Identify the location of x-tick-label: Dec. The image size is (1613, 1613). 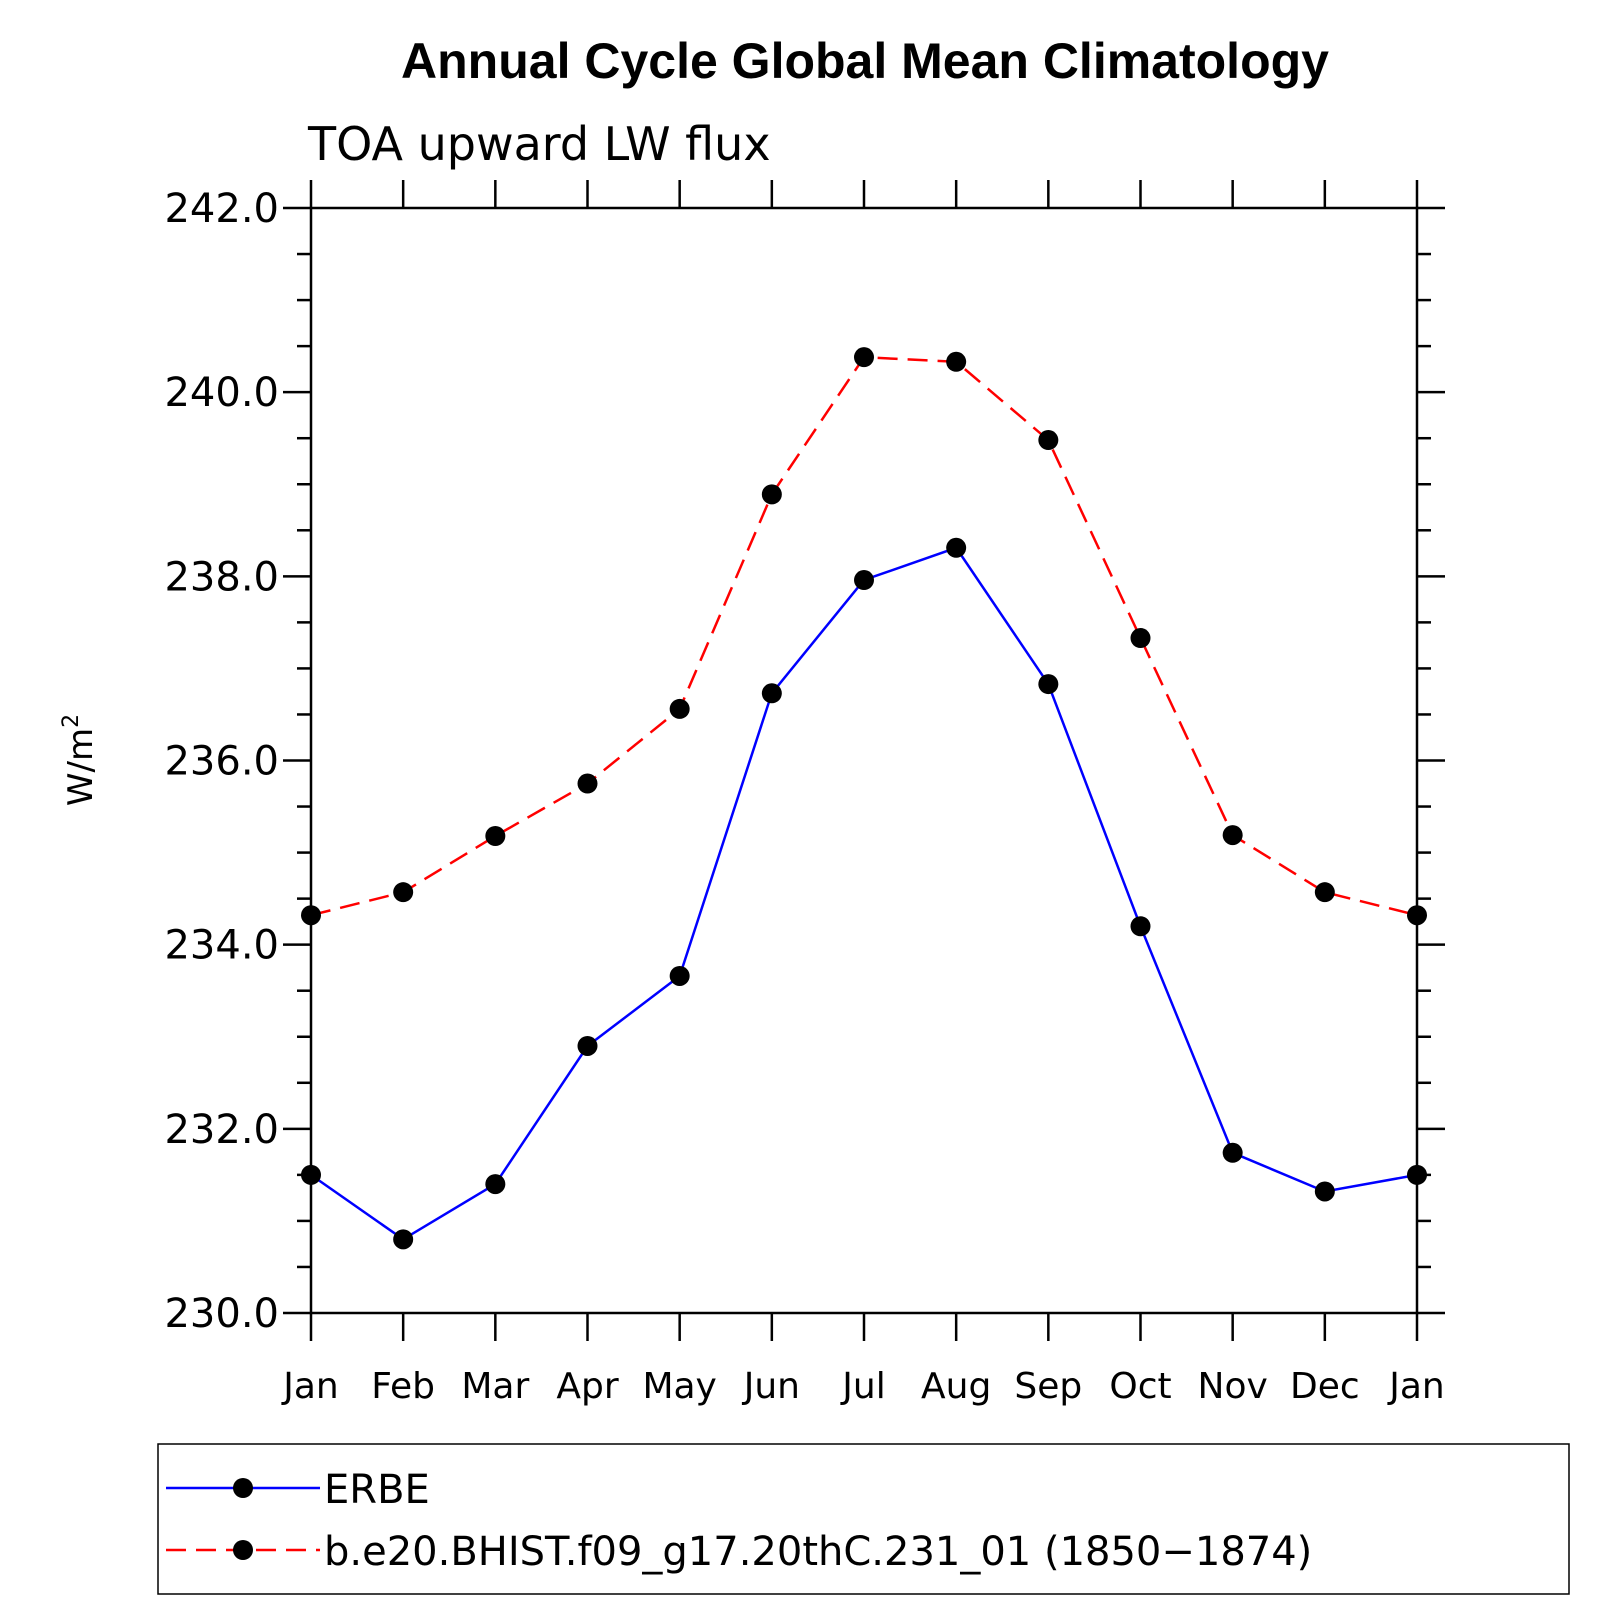
(1325, 1386).